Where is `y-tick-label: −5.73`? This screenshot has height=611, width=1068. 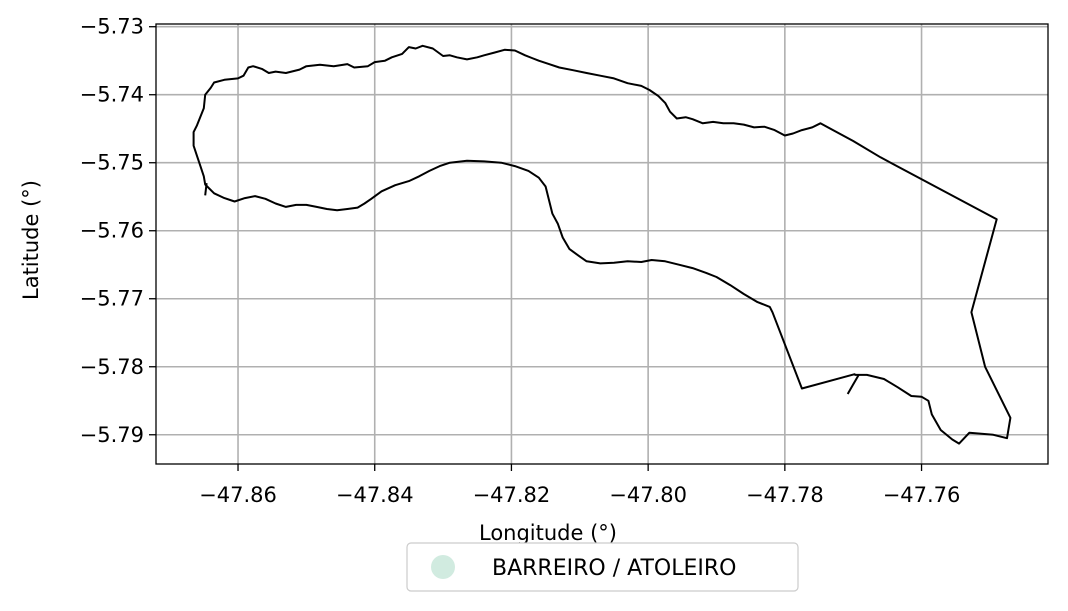 y-tick-label: −5.73 is located at coordinates (112, 27).